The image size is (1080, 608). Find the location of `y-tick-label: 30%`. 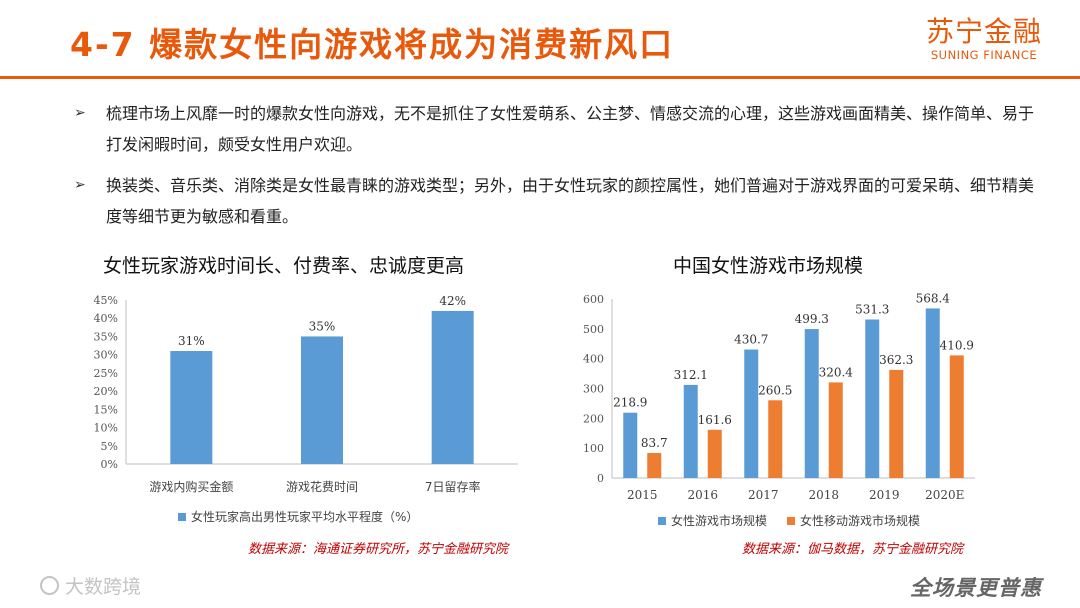

y-tick-label: 30% is located at coordinates (106, 355).